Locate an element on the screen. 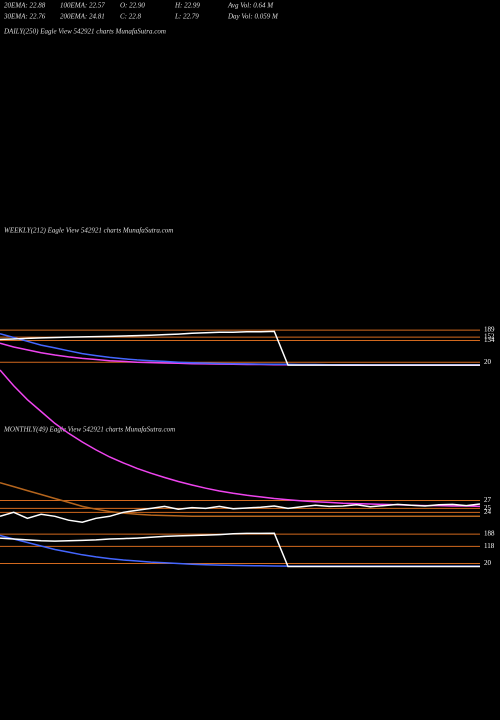 The height and width of the screenshot is (720, 500). y-tick-label: 152 is located at coordinates (489, 337).